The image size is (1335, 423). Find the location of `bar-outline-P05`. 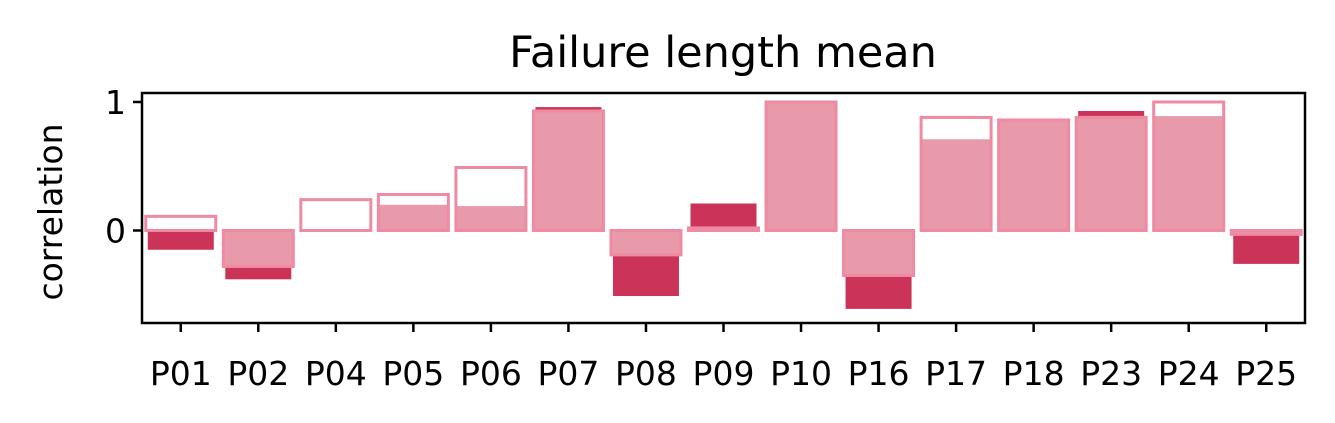

bar-outline-P05 is located at coordinates (413, 212).